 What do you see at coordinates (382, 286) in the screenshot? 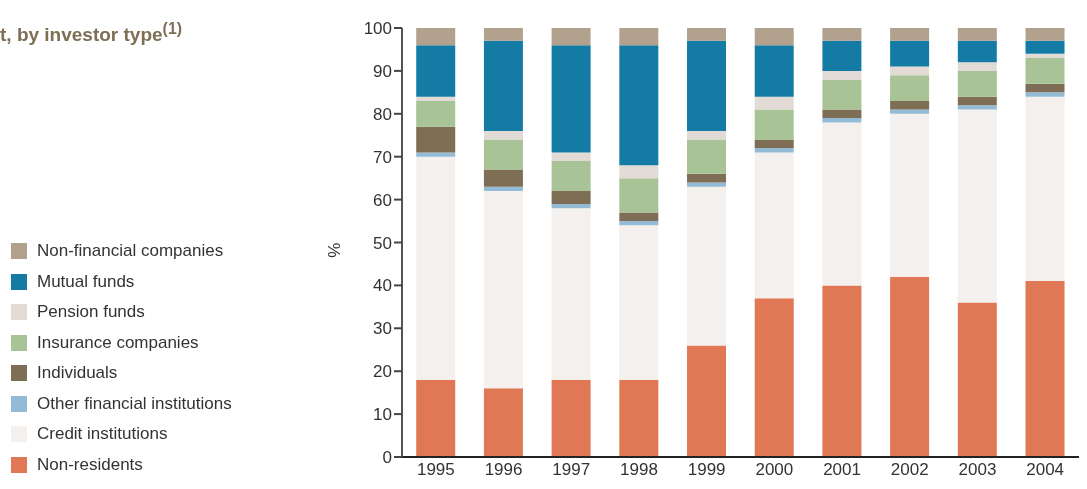
I see `y-tick-label: 40` at bounding box center [382, 286].